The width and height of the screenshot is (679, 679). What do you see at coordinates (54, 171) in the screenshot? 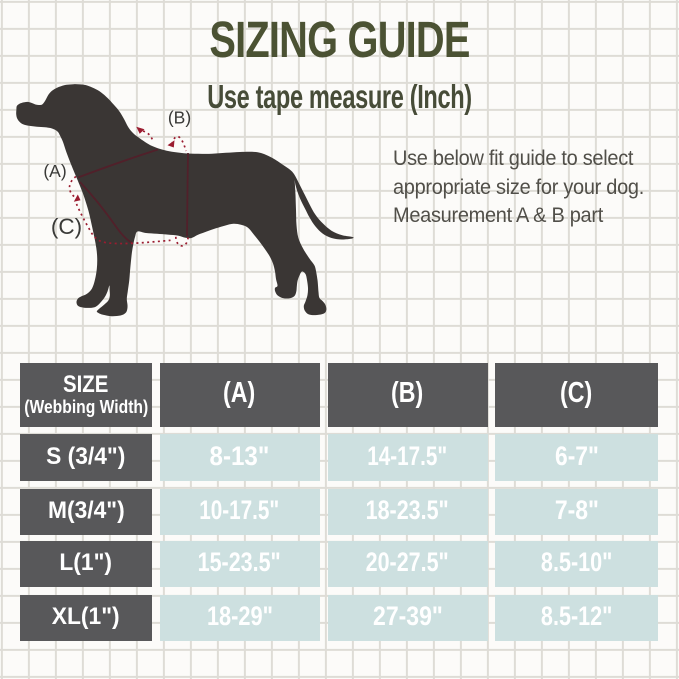
I see `svg-text: (A)` at bounding box center [54, 171].